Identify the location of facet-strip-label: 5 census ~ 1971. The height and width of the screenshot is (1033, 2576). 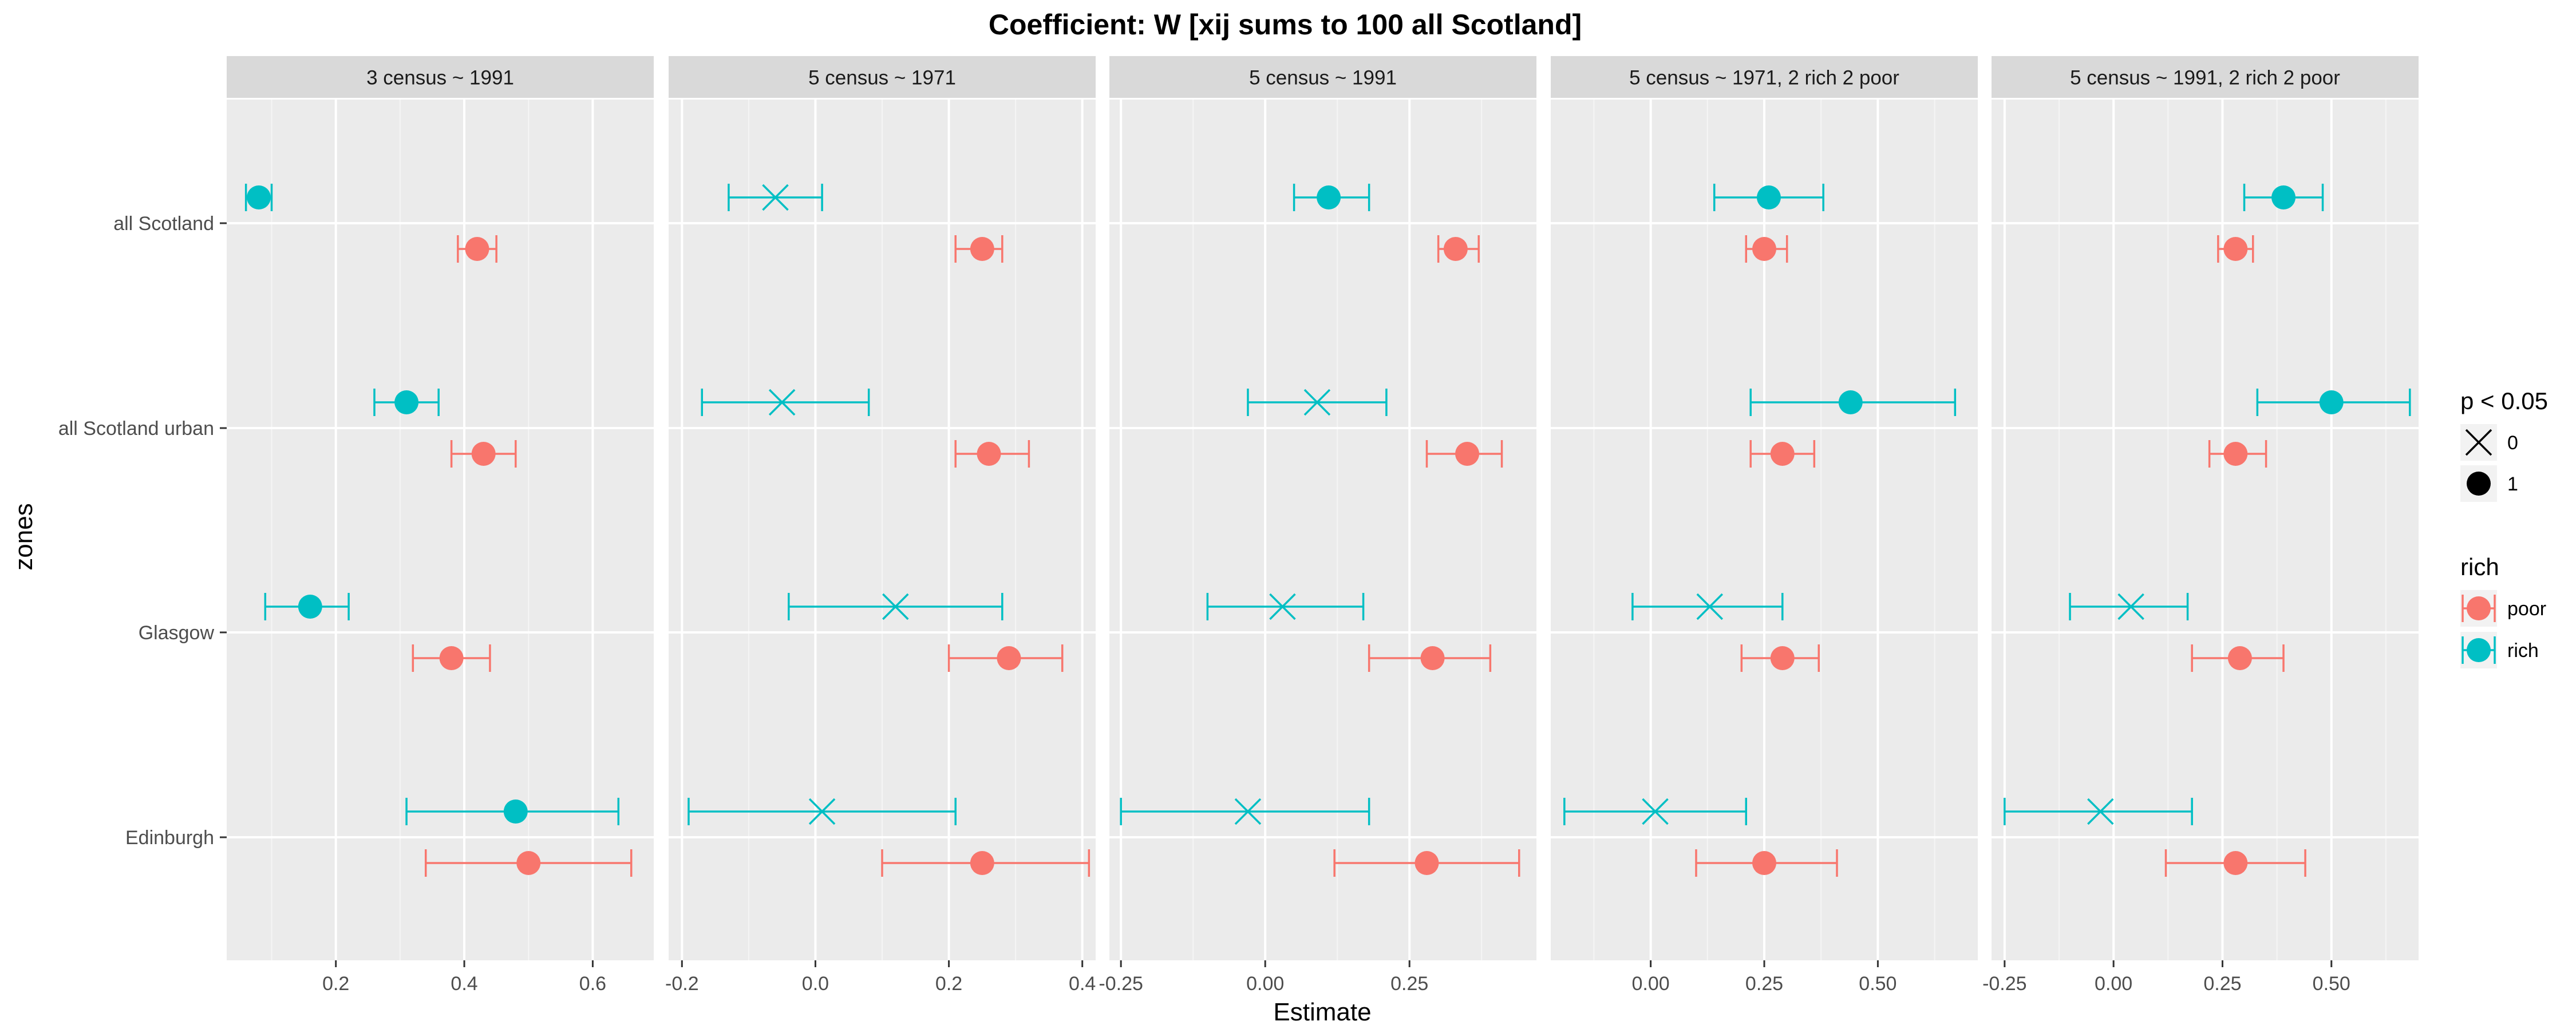
(882, 78).